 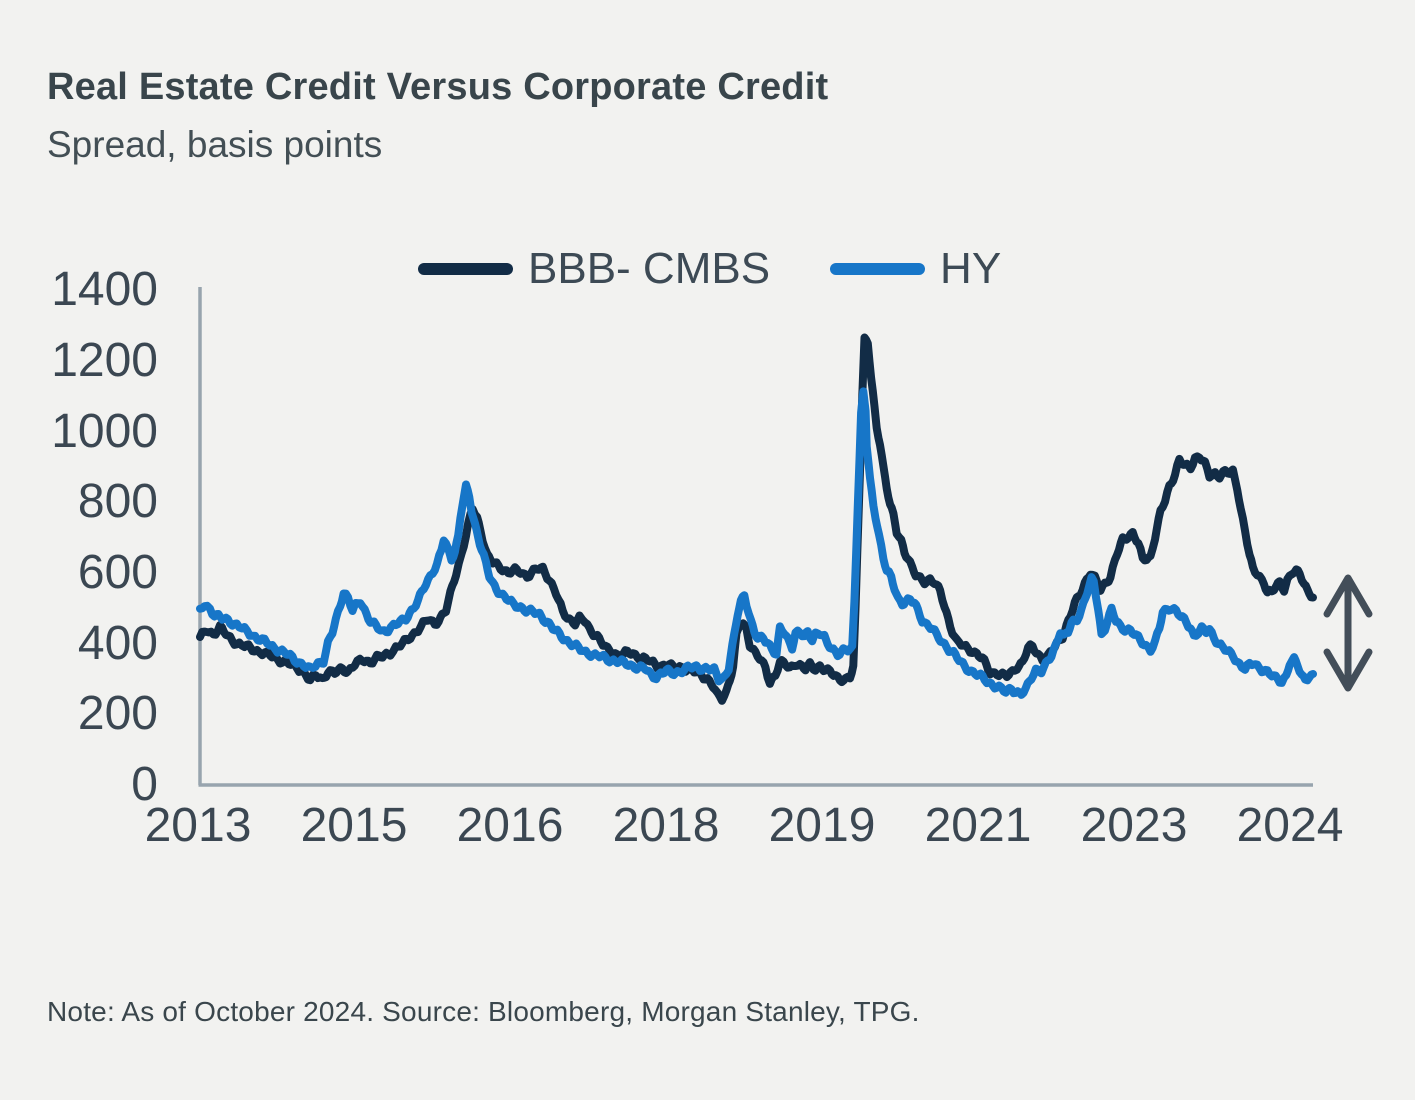 I want to click on spread-range-arrow-icon, so click(x=1348, y=633).